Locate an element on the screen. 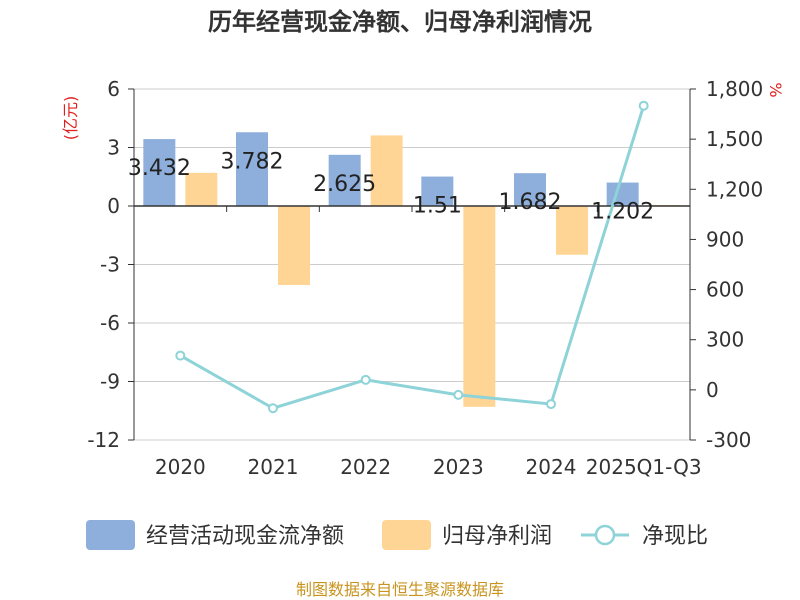 The height and width of the screenshot is (600, 800). cashflow-bar-label: 2.625 is located at coordinates (344, 184).